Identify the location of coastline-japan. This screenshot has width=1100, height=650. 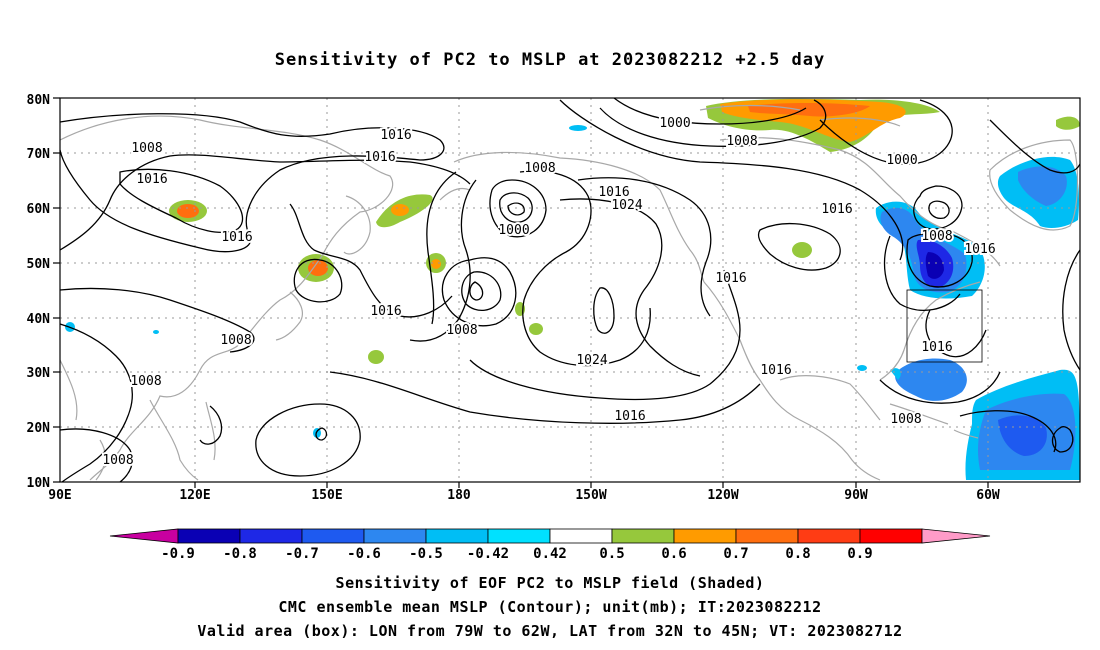
(289, 316).